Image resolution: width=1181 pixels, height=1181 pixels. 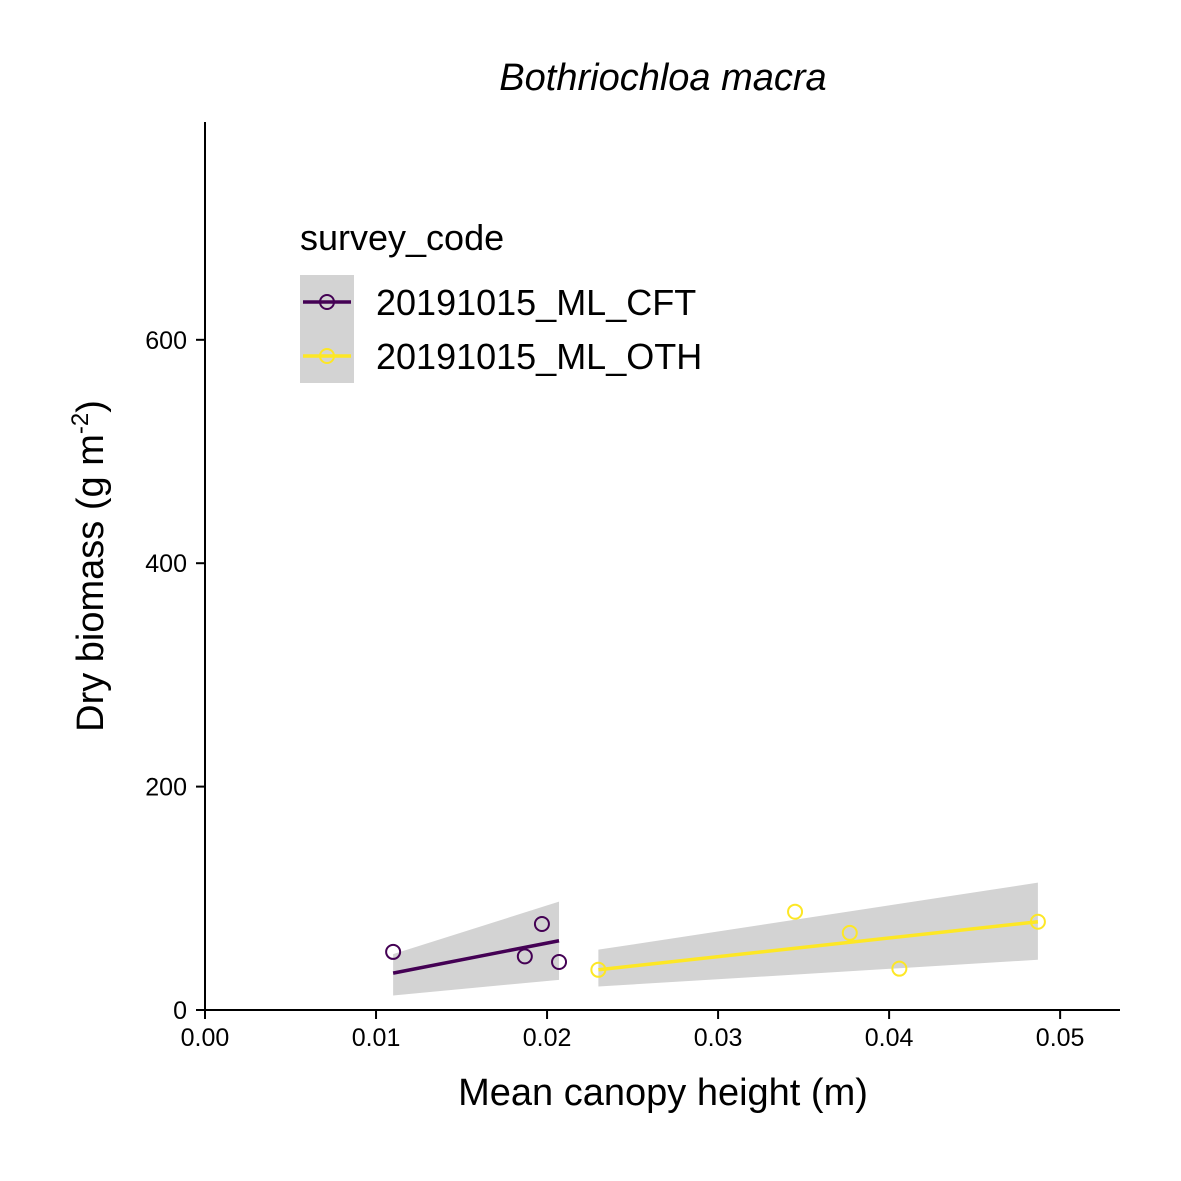 I want to click on y-axis-title: Dry biomass (g m-2), so click(x=89, y=566).